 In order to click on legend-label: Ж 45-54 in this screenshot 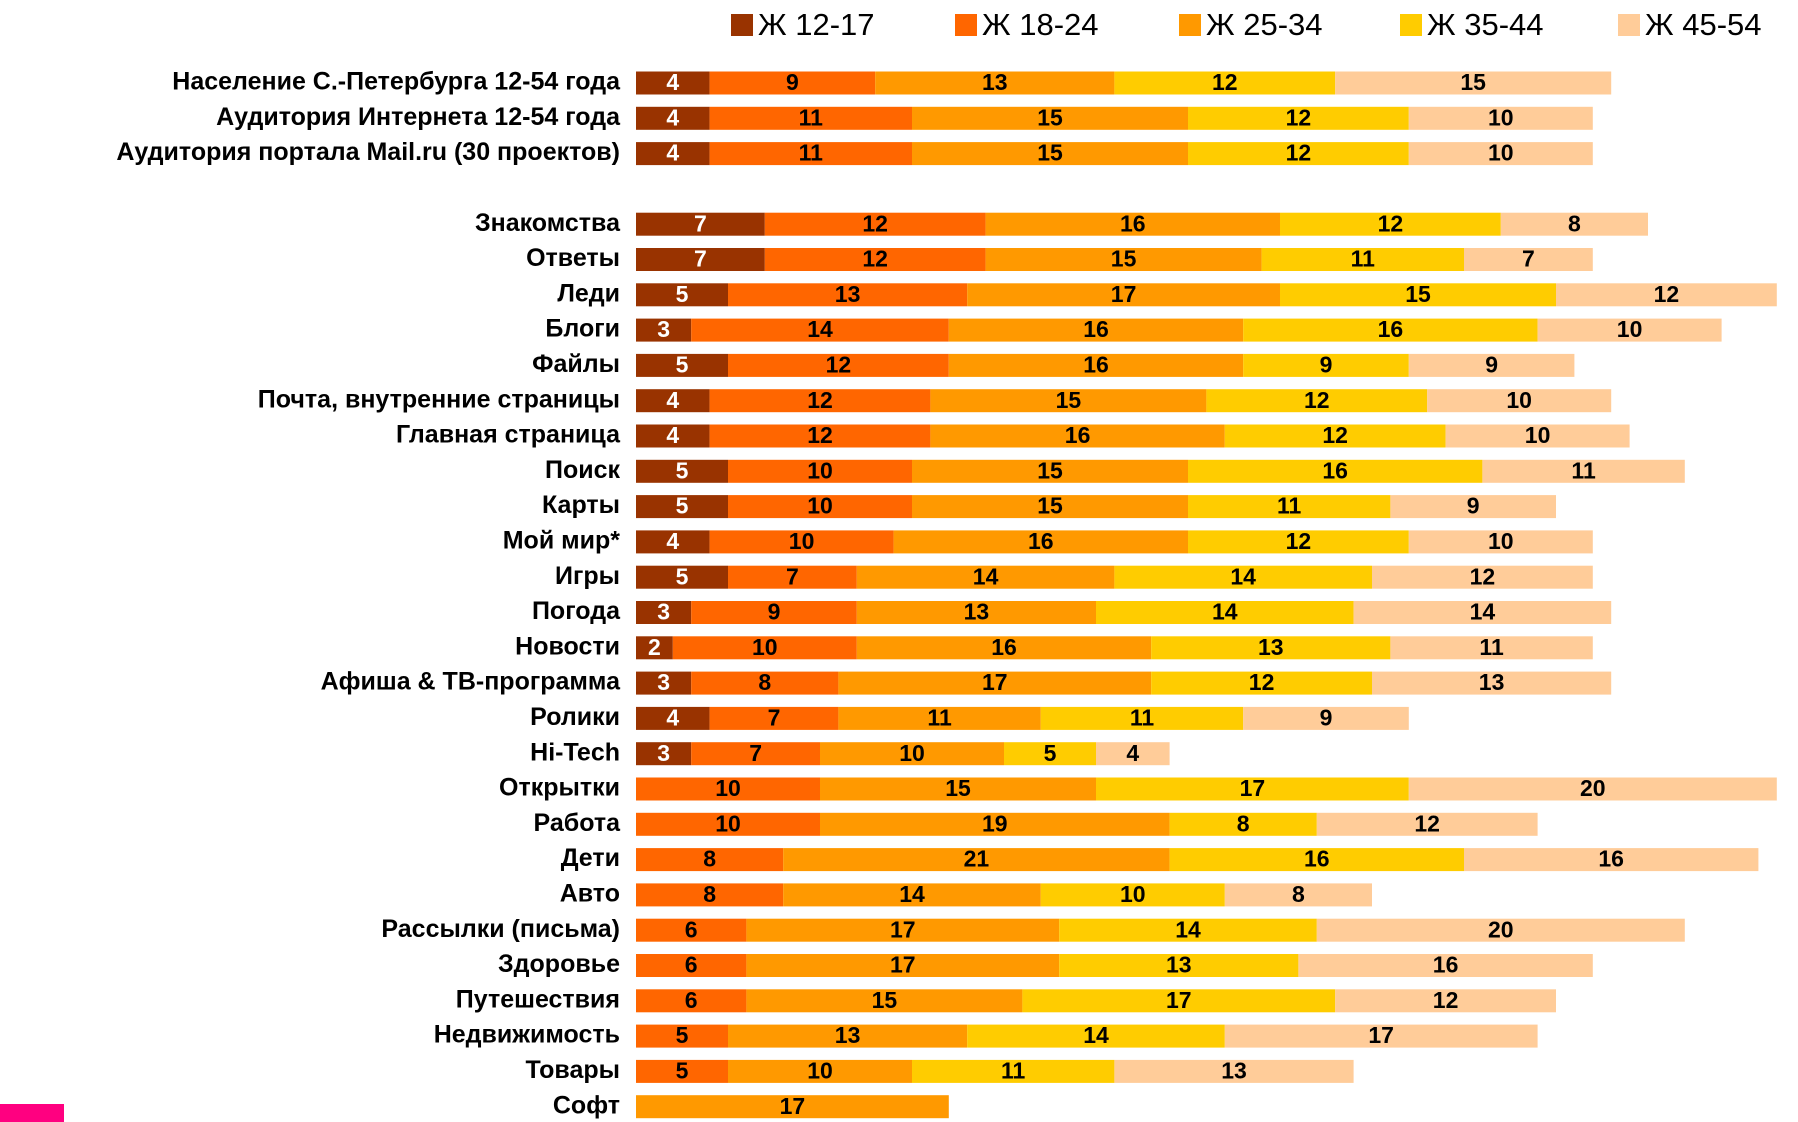, I will do `click(1703, 24)`.